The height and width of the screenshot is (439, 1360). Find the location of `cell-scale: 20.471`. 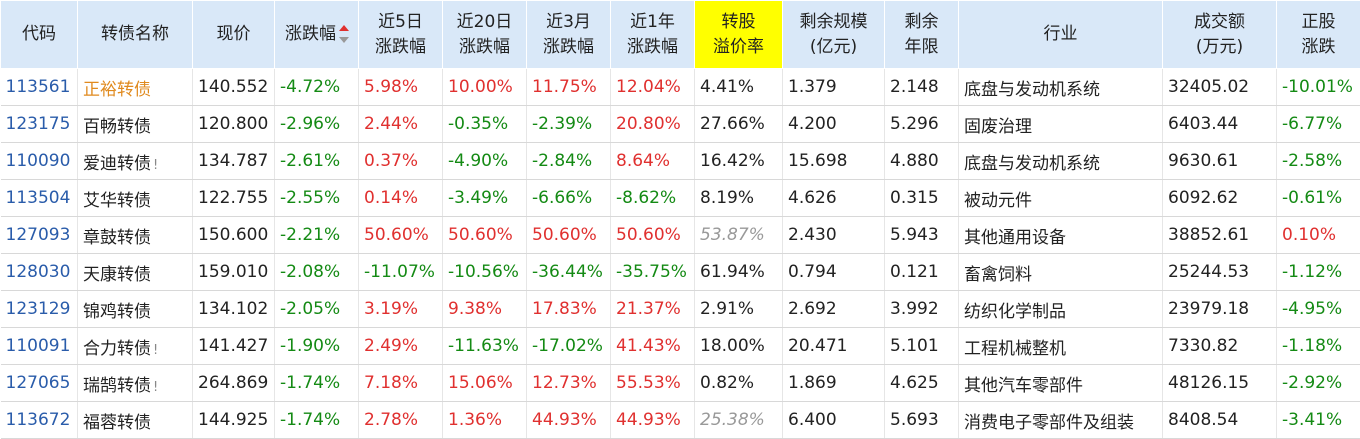

cell-scale: 20.471 is located at coordinates (833, 346).